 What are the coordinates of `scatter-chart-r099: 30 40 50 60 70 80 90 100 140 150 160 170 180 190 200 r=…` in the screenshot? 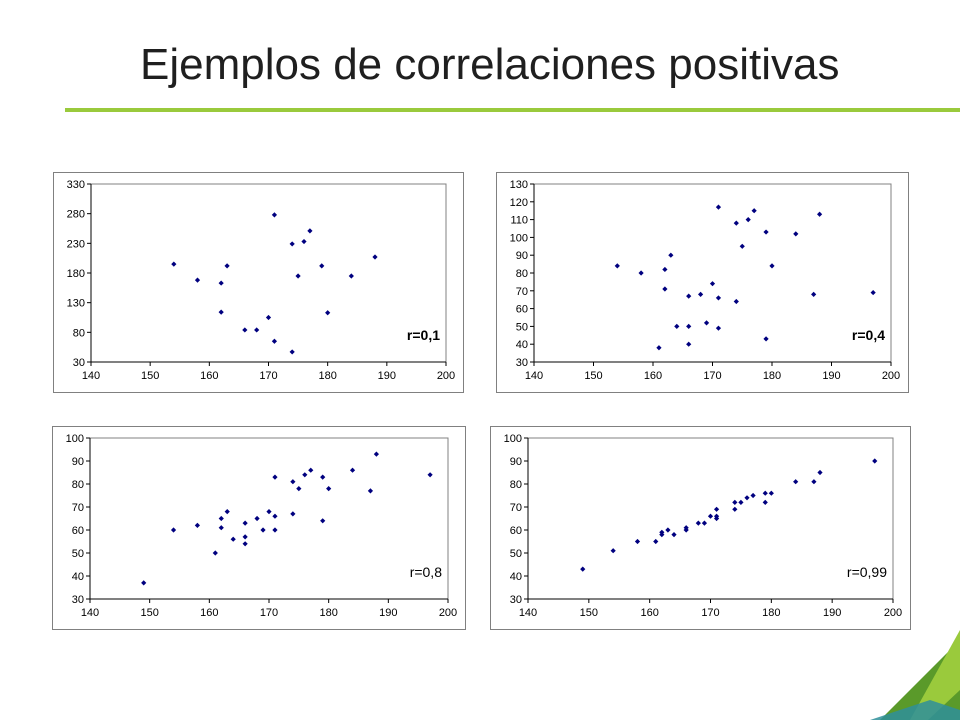 It's located at (700, 528).